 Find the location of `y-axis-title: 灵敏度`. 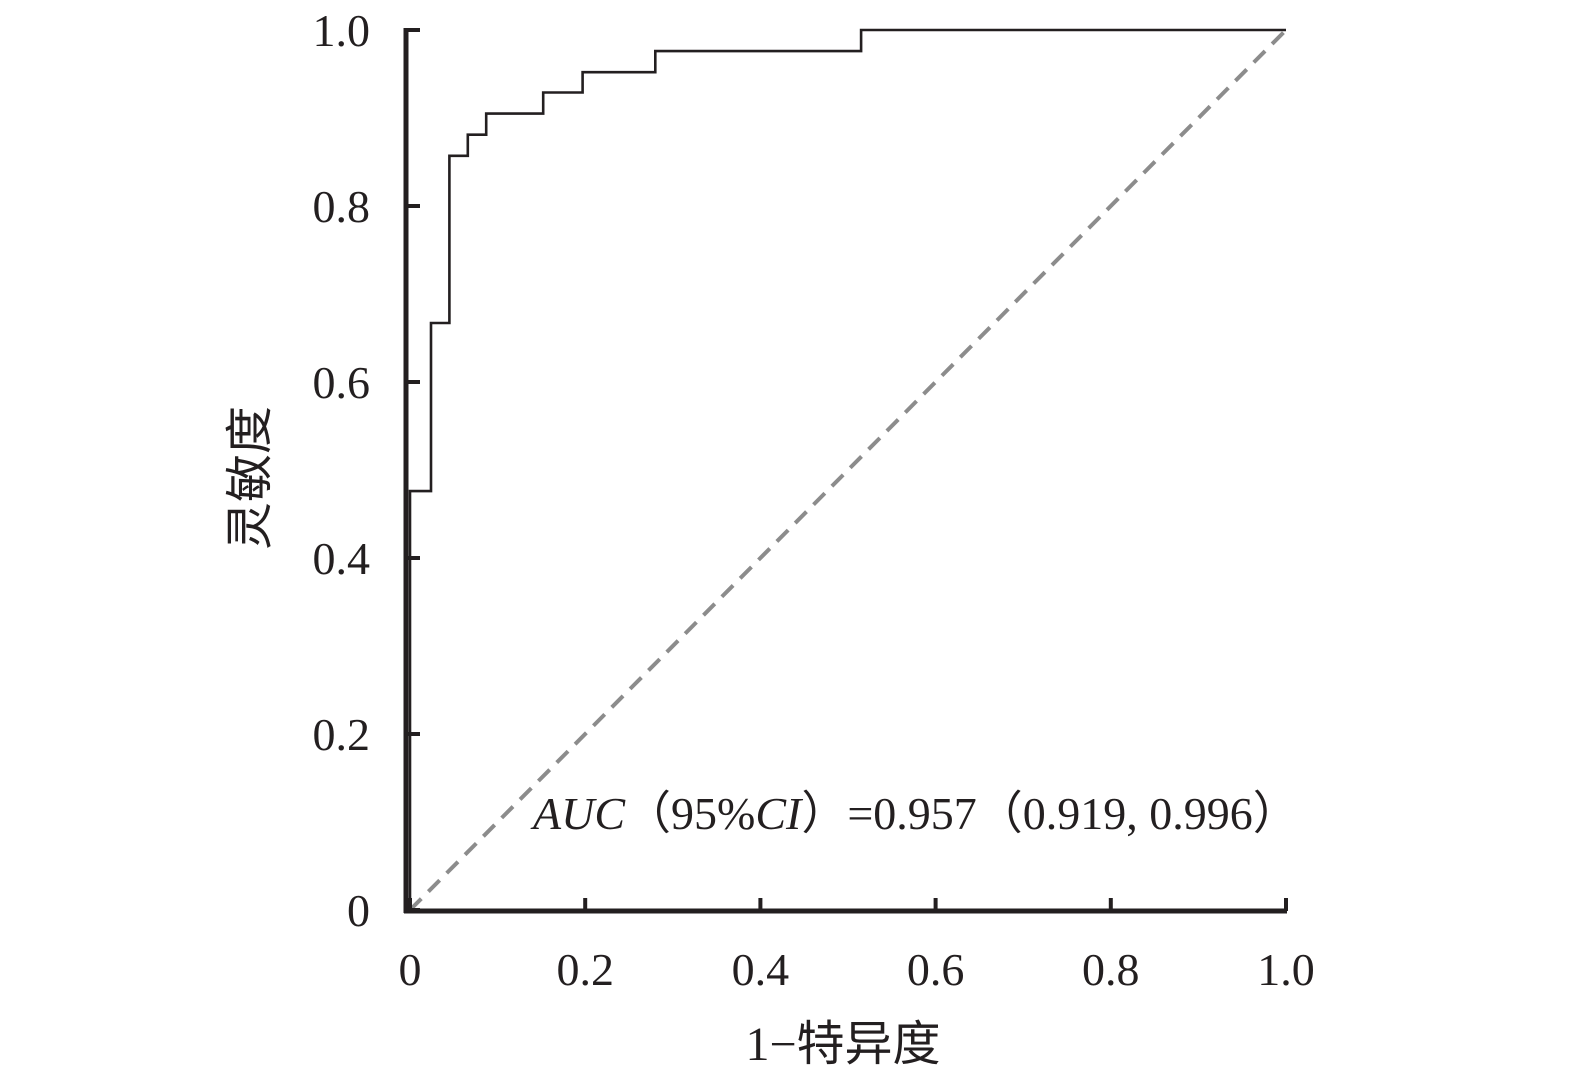

y-axis-title: 灵敏度 is located at coordinates (250, 478).